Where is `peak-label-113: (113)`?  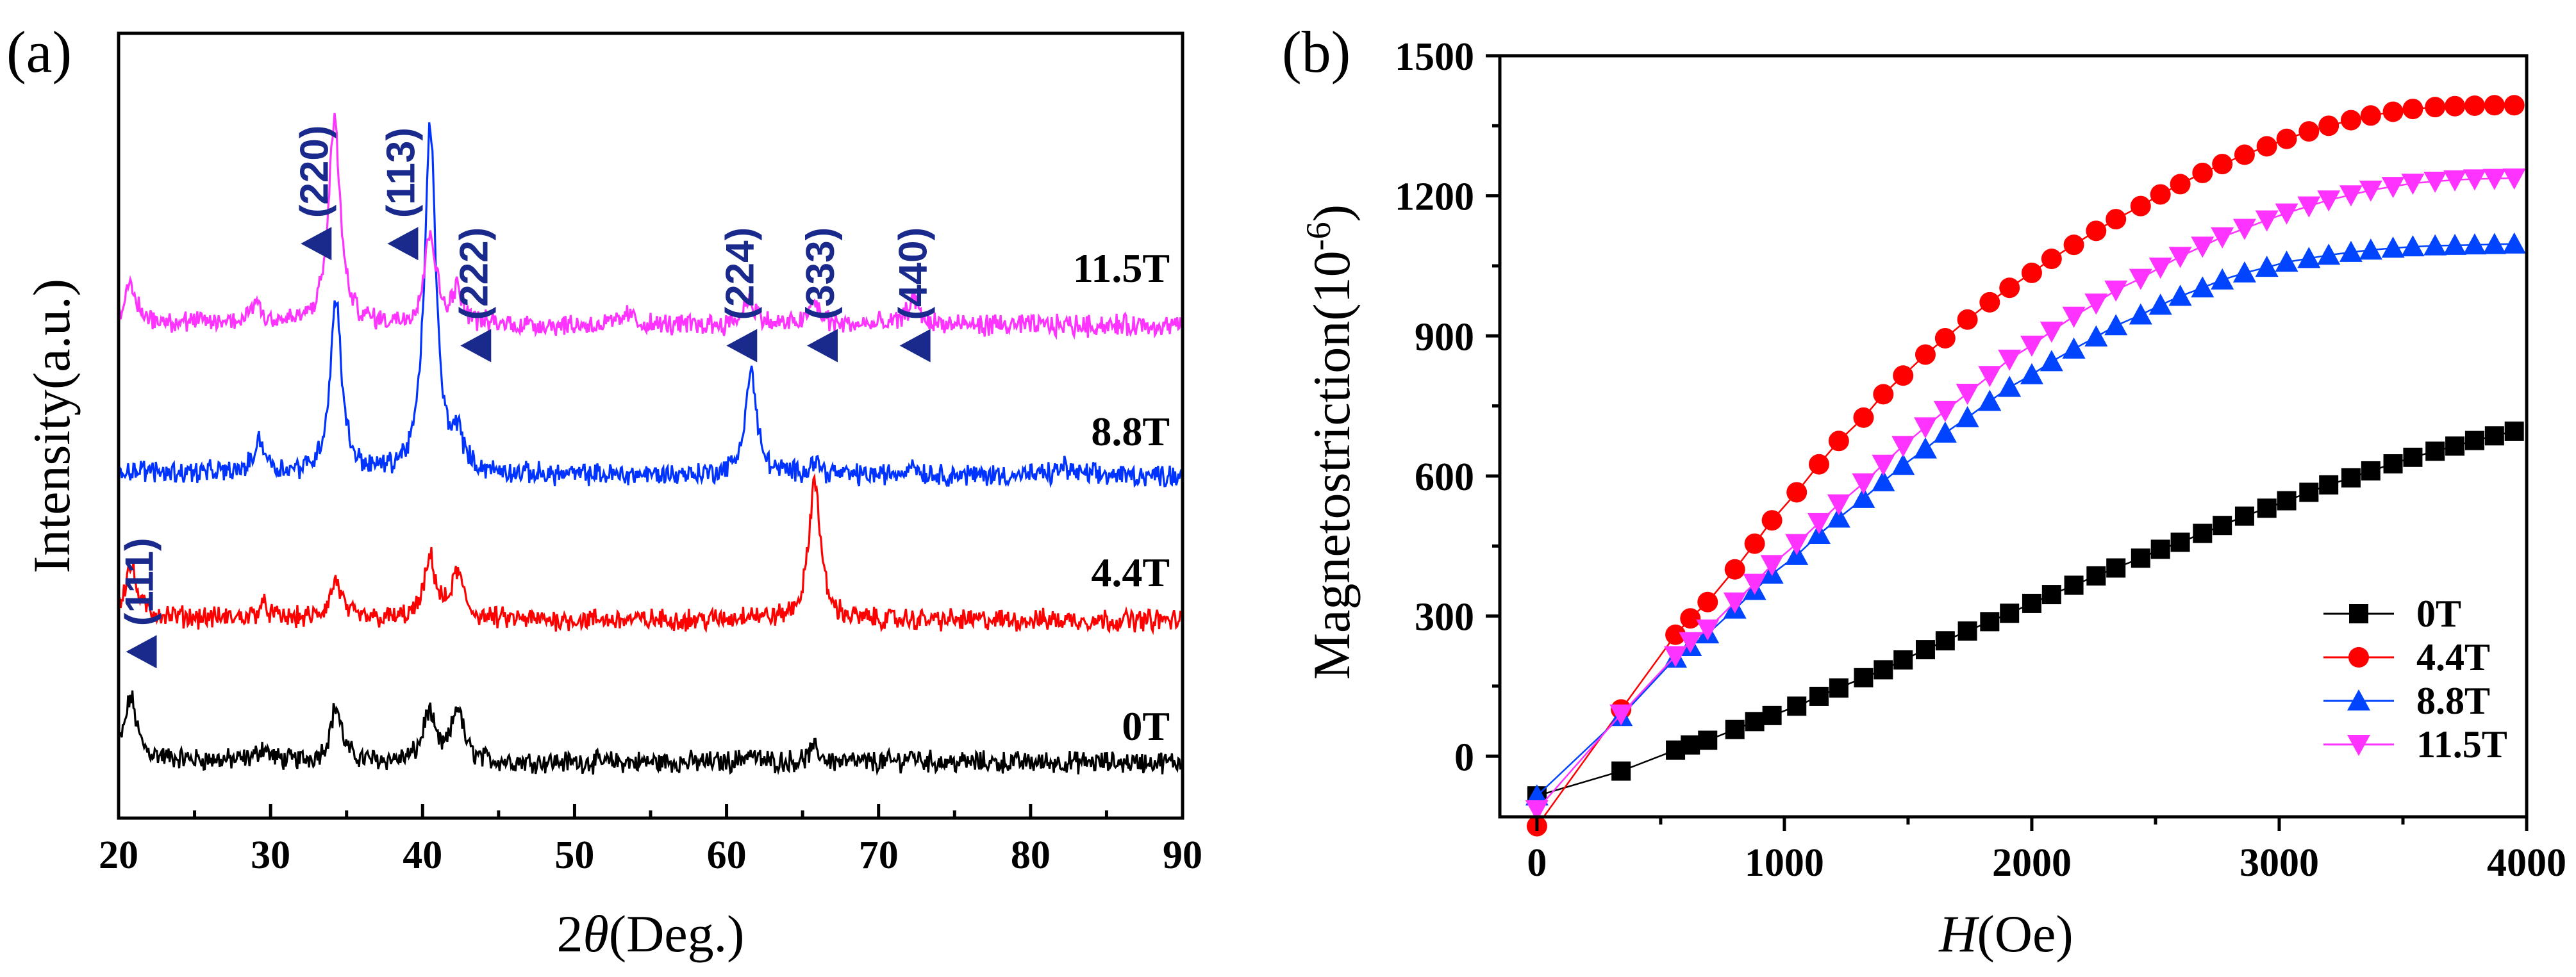
peak-label-113: (113) is located at coordinates (401, 172).